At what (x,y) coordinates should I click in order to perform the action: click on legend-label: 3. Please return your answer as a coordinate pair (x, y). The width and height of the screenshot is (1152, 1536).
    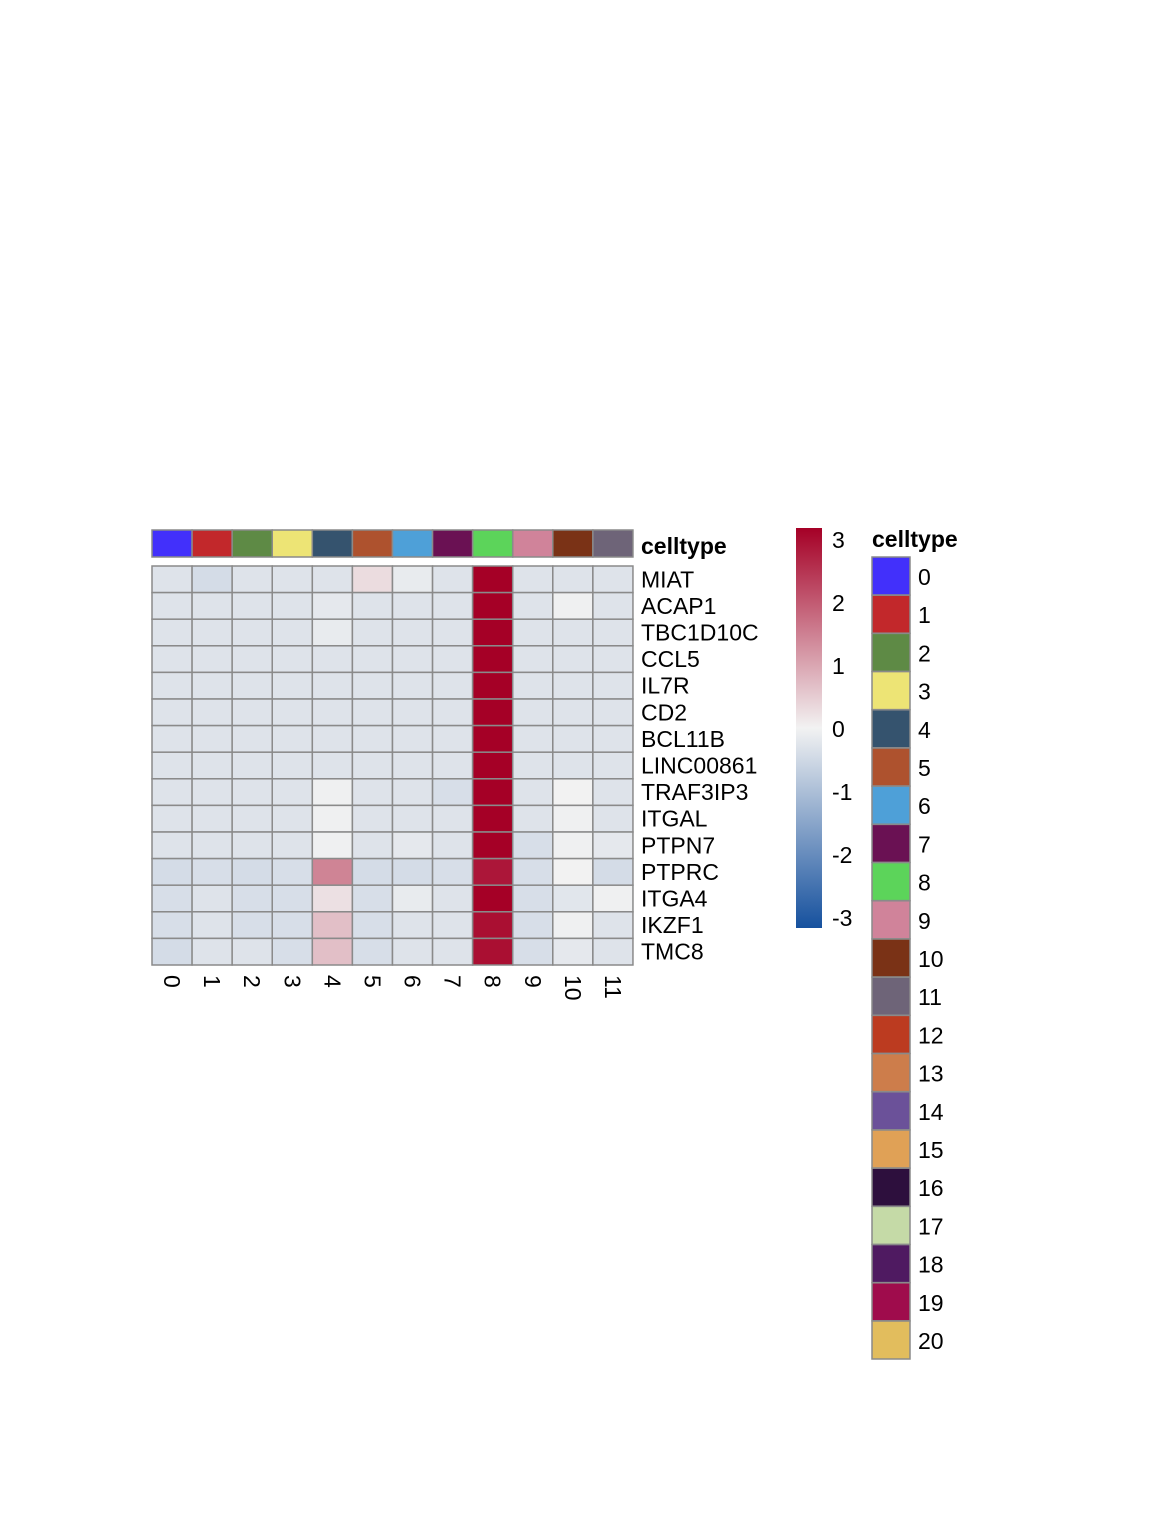
    Looking at the image, I should click on (924, 692).